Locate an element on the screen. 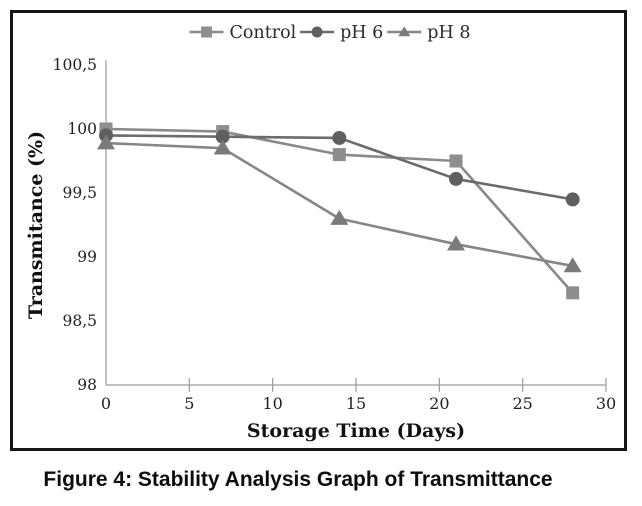 This screenshot has height=506, width=642. x-tick-label: 15 is located at coordinates (356, 403).